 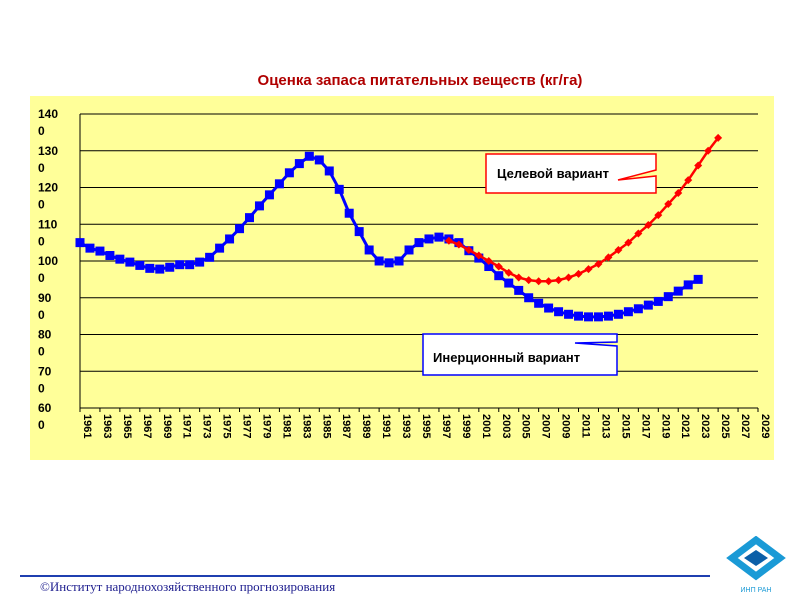 What do you see at coordinates (45, 343) in the screenshot?
I see `y-tick-label: 80 0` at bounding box center [45, 343].